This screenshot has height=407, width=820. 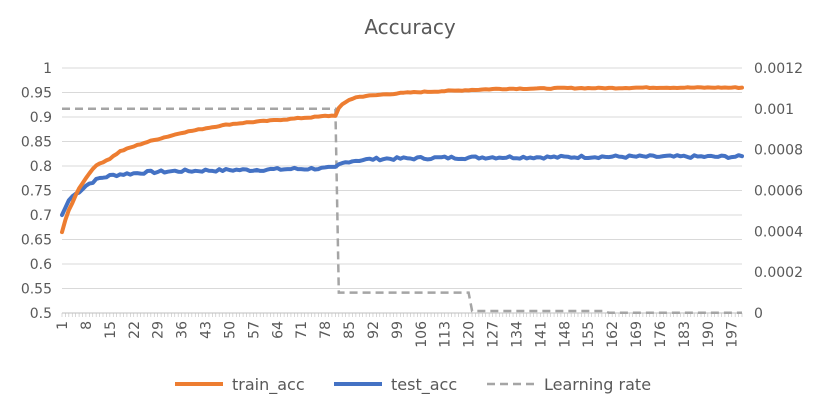 I want to click on y-tick-label: 0.55, so click(x=36, y=290).